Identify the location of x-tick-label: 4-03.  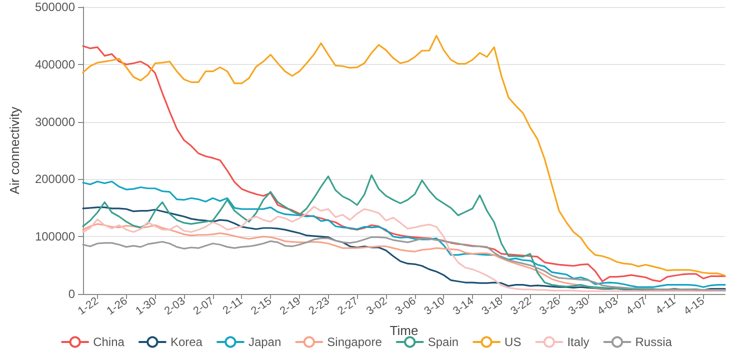
(607, 306).